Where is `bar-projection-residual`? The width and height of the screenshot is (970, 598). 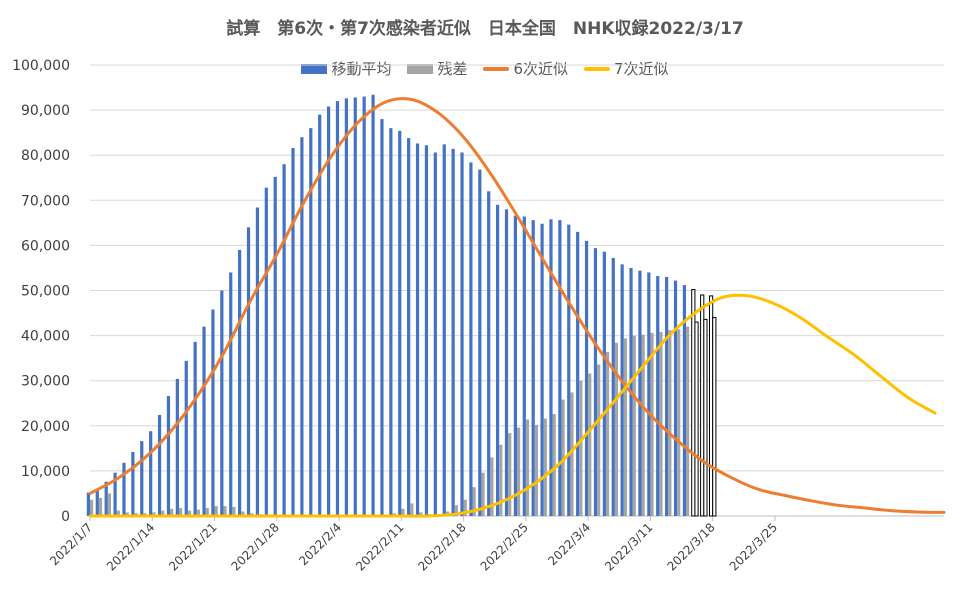
bar-projection-residual is located at coordinates (705, 417).